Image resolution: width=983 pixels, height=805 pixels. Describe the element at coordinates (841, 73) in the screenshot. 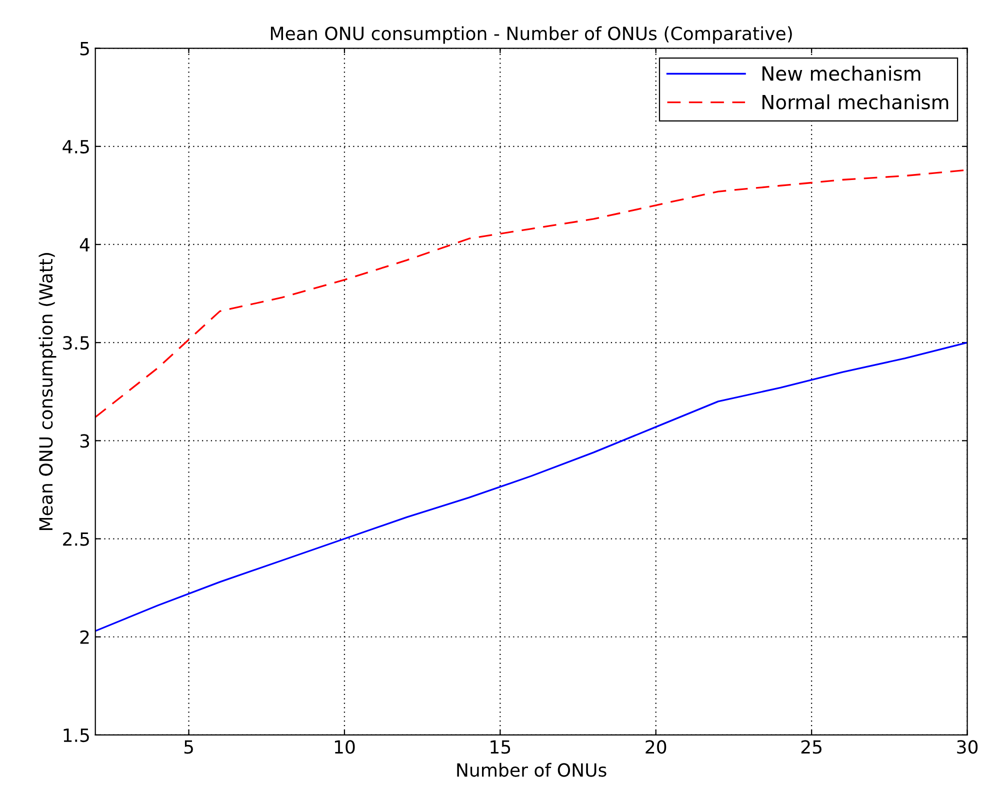

I see `legend-label: New mechanism` at that location.